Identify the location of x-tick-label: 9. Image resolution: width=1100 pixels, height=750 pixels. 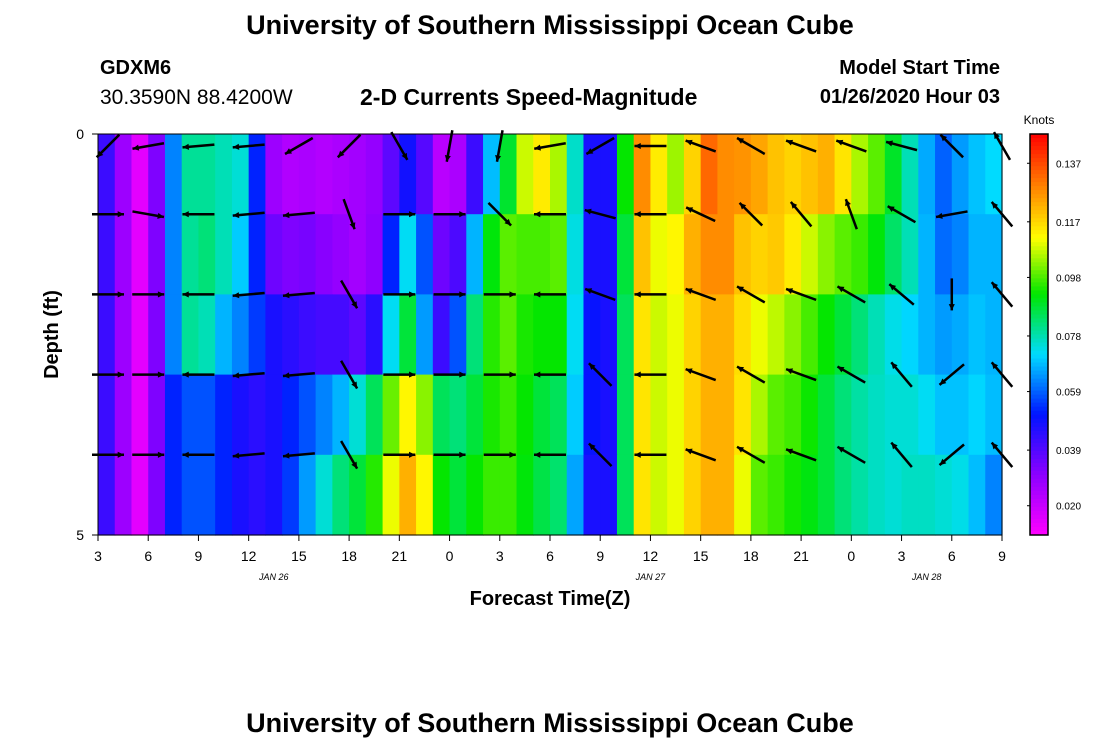
(199, 556).